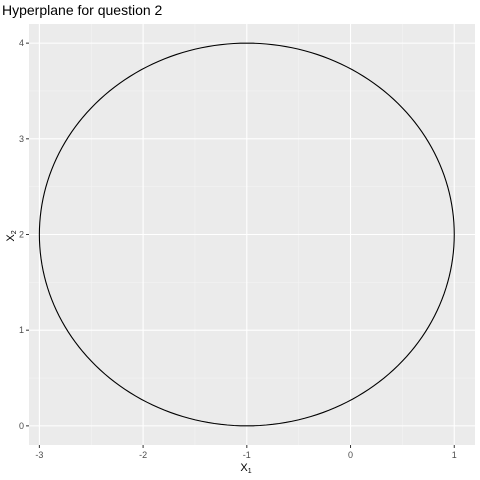 This screenshot has height=480, width=480. What do you see at coordinates (39, 455) in the screenshot?
I see `x-tick-label: -3` at bounding box center [39, 455].